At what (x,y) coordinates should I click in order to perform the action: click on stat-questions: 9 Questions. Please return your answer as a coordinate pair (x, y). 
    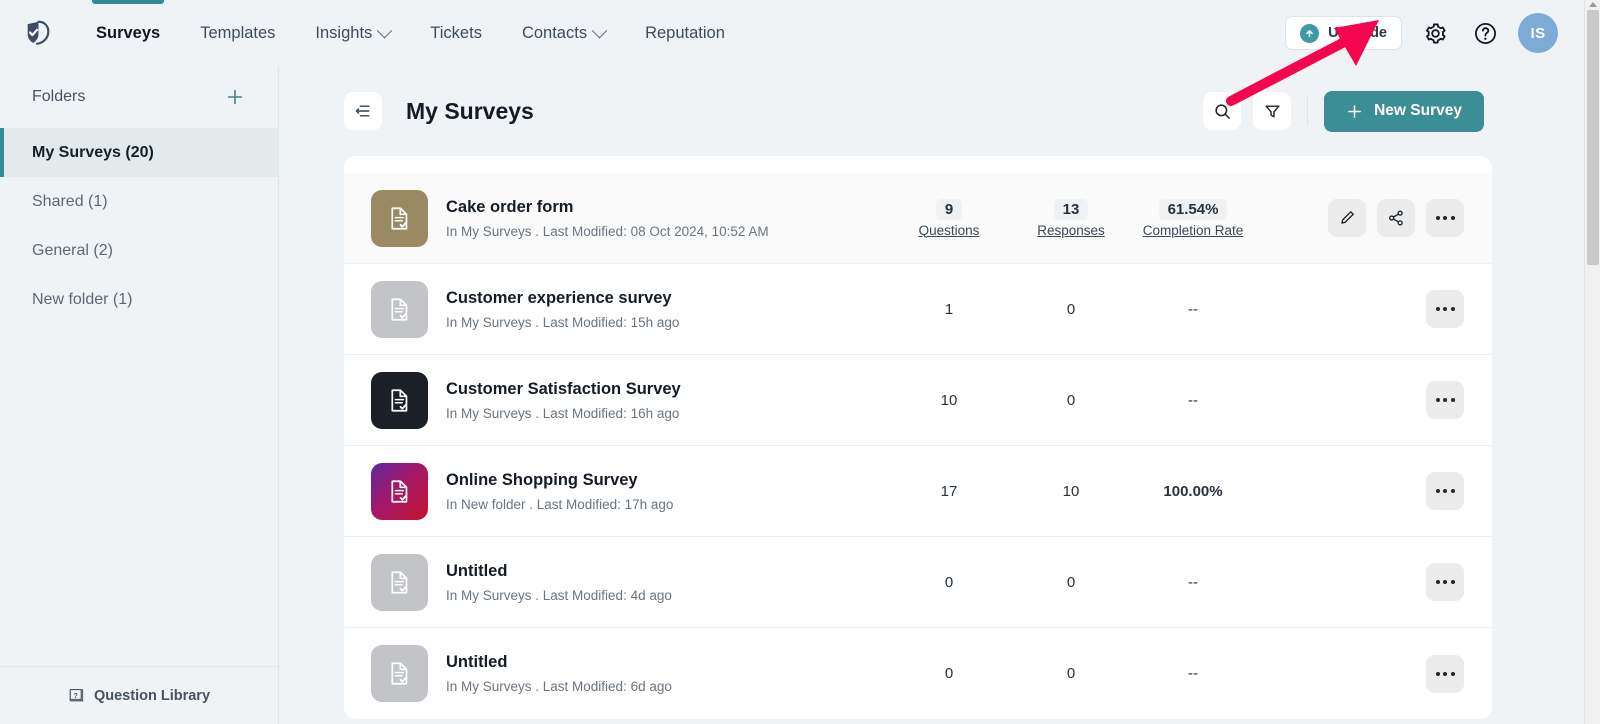
    Looking at the image, I should click on (949, 218).